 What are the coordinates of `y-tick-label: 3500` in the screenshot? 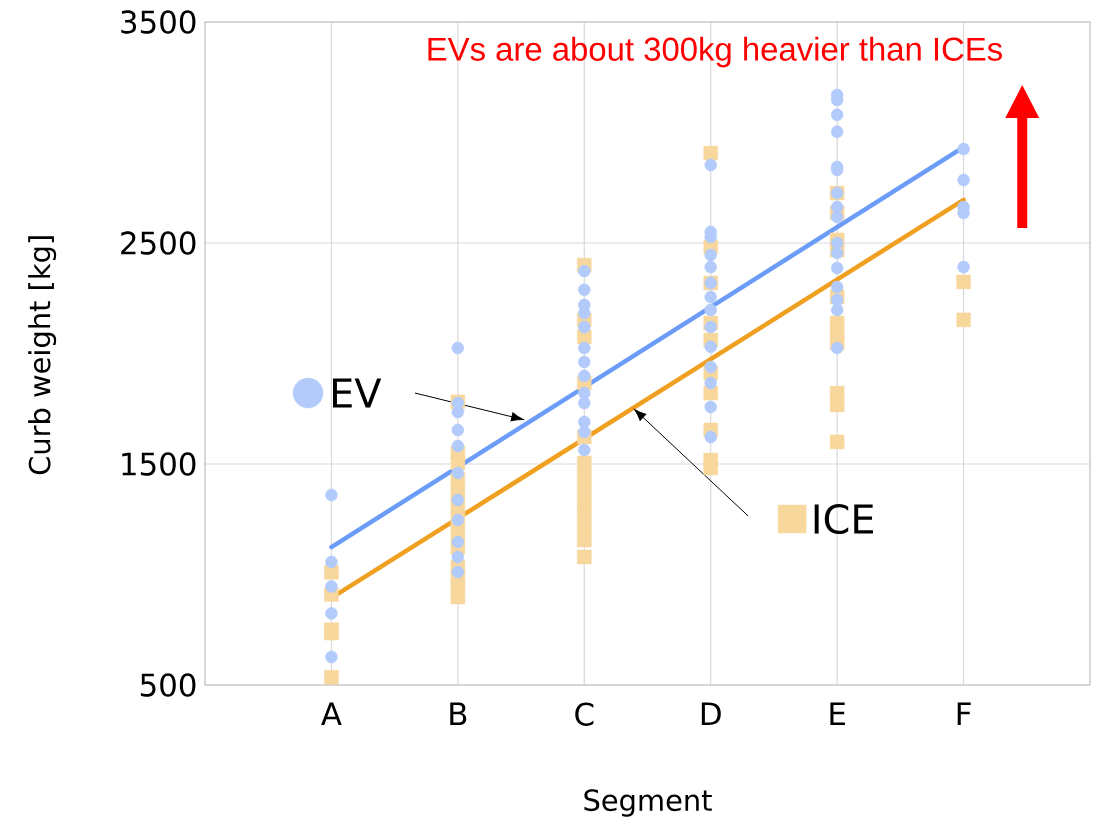 It's located at (158, 22).